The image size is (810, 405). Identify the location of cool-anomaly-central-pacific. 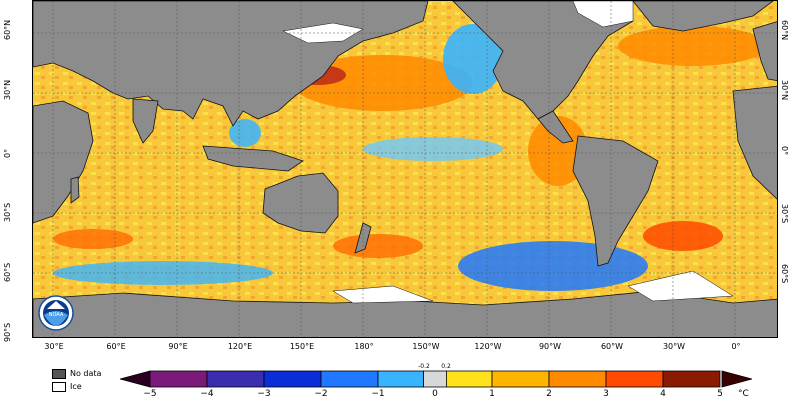
(433, 149).